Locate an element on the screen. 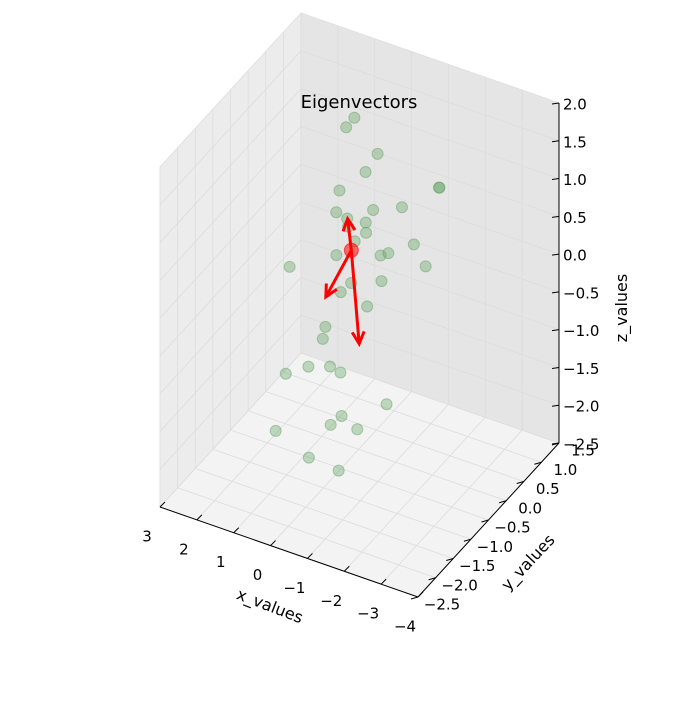 The width and height of the screenshot is (700, 705). x-tick-label: −1 is located at coordinates (294, 588).